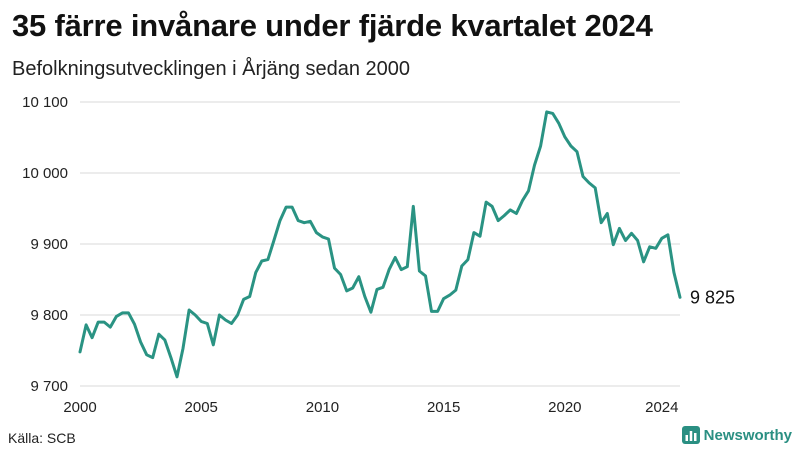  I want to click on x-tick-label: 2024, so click(661, 407).